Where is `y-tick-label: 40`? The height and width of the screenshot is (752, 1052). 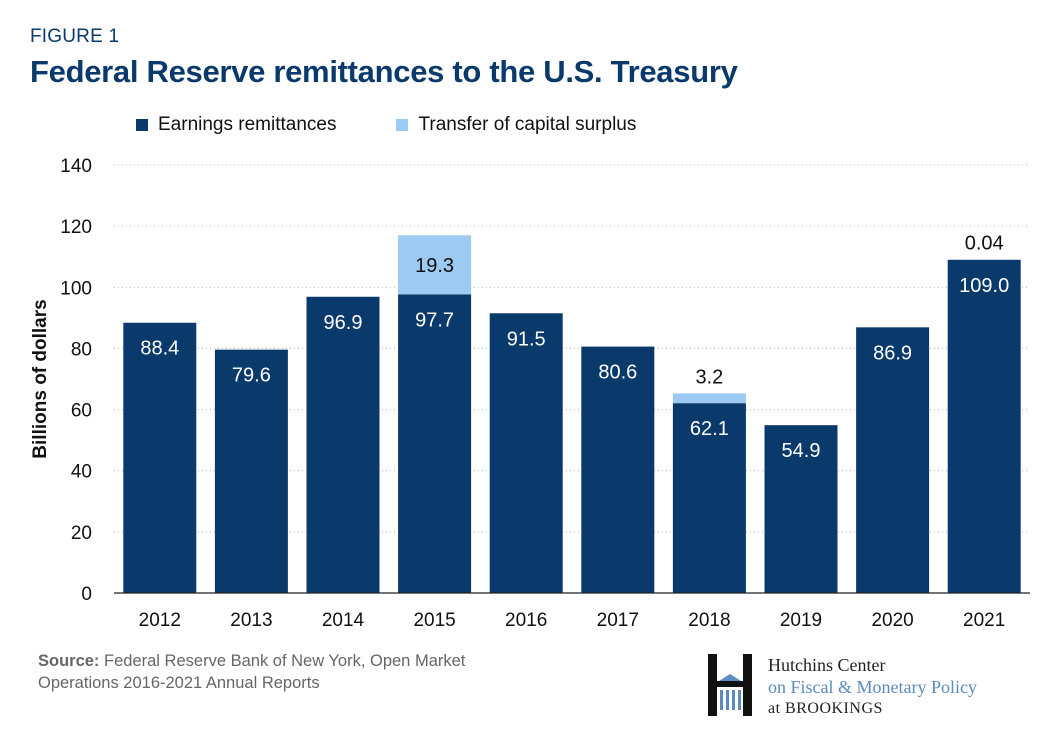
y-tick-label: 40 is located at coordinates (81, 472).